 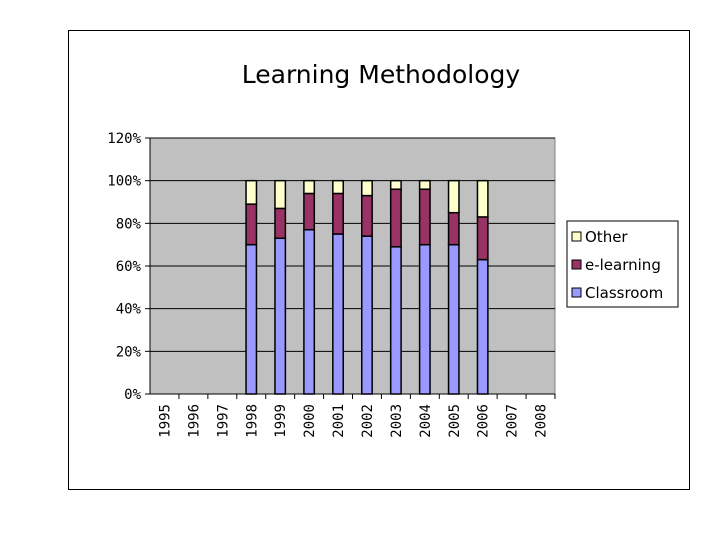 I want to click on x-tick-label: 2003, so click(x=397, y=421).